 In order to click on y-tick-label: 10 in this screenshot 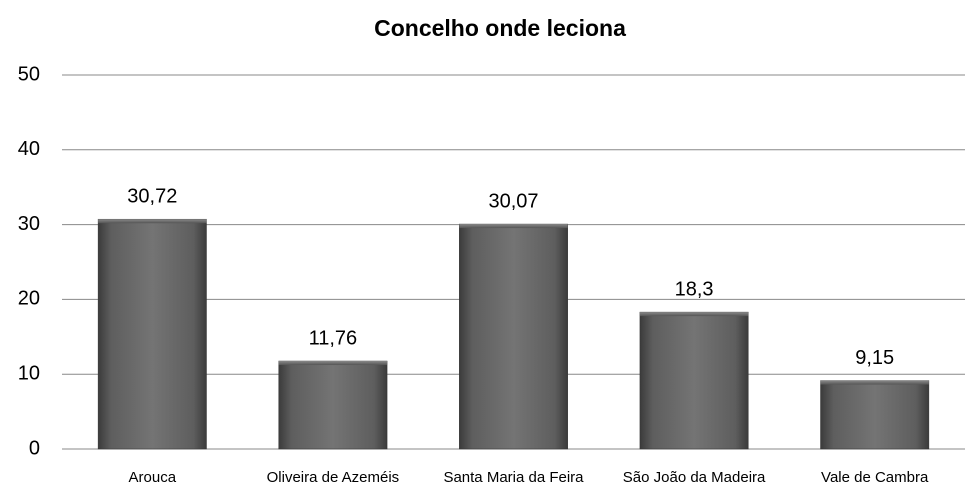, I will do `click(29, 373)`.